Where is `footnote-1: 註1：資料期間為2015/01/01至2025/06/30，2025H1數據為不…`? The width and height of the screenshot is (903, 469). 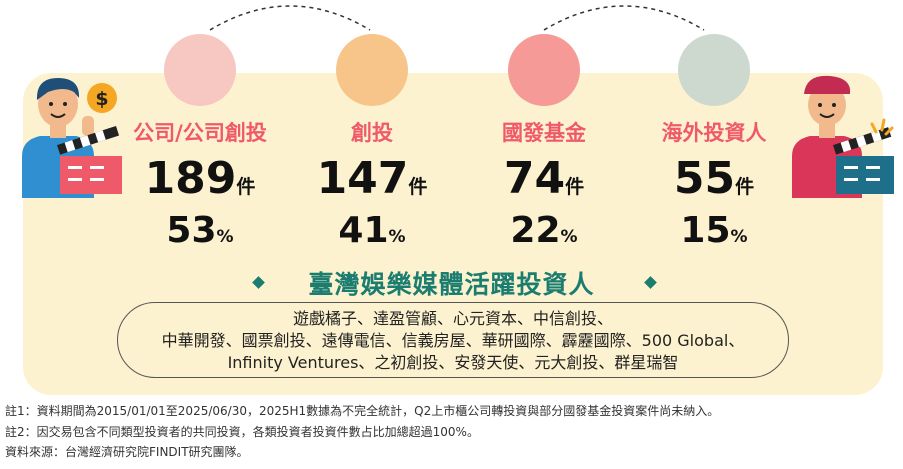
footnote-1: 註1：資料期間為2015/01/01至2025/06/30，2025H1數據為不… is located at coordinates (362, 411).